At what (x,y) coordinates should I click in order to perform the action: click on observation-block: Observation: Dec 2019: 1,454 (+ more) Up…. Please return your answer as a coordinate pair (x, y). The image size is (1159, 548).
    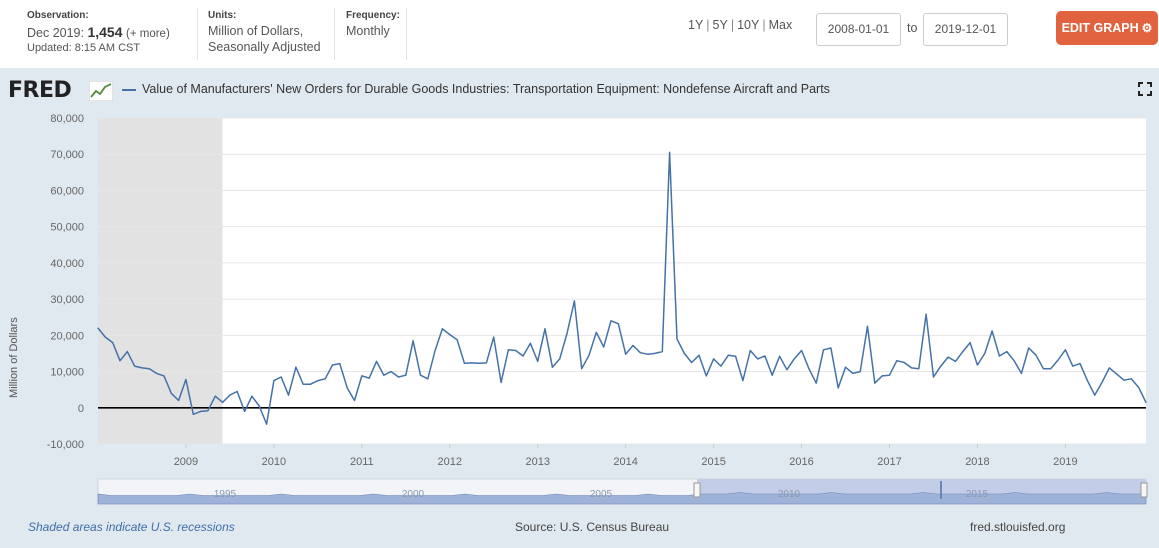
    Looking at the image, I should click on (98, 32).